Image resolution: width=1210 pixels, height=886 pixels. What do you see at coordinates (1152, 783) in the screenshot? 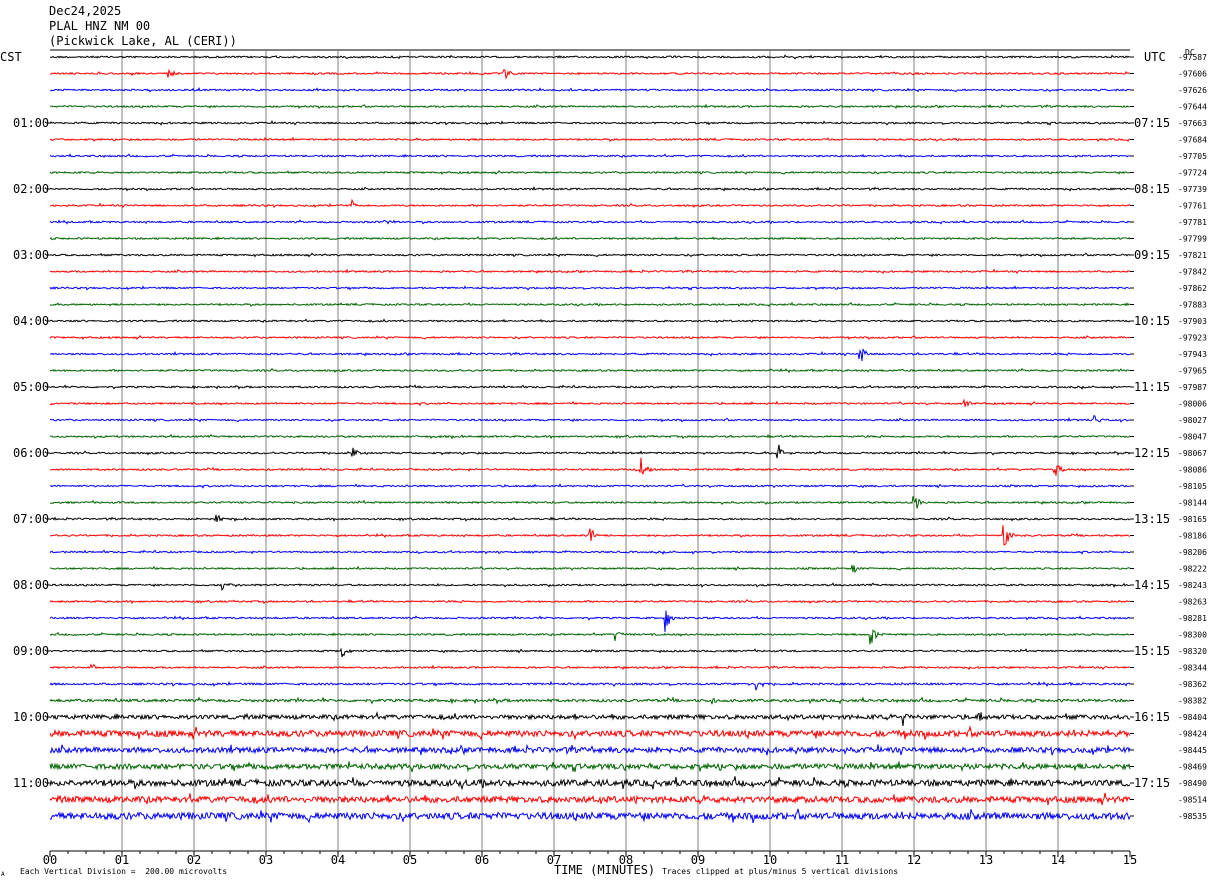
I see `right-hour-label: 17:15` at bounding box center [1152, 783].